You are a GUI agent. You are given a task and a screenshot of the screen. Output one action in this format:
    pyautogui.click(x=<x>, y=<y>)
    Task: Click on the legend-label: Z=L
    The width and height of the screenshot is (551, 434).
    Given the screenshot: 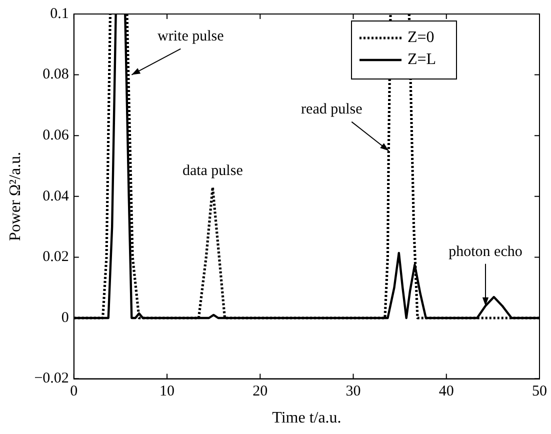 What is the action you would take?
    pyautogui.click(x=422, y=59)
    